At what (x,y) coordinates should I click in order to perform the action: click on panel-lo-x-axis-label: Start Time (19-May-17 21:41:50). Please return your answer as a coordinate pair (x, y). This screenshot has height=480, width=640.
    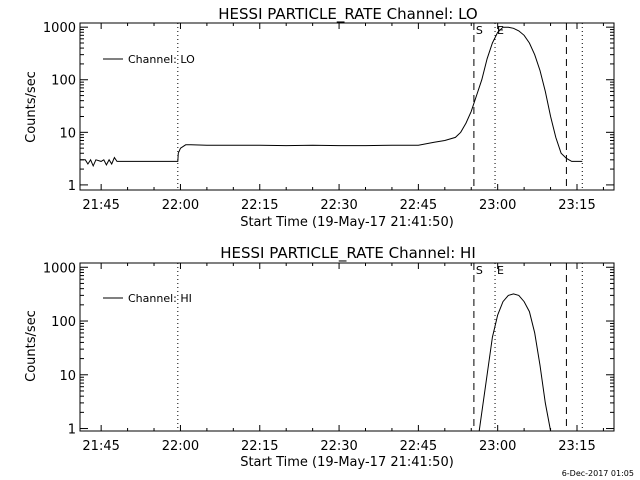
    Looking at the image, I should click on (347, 222).